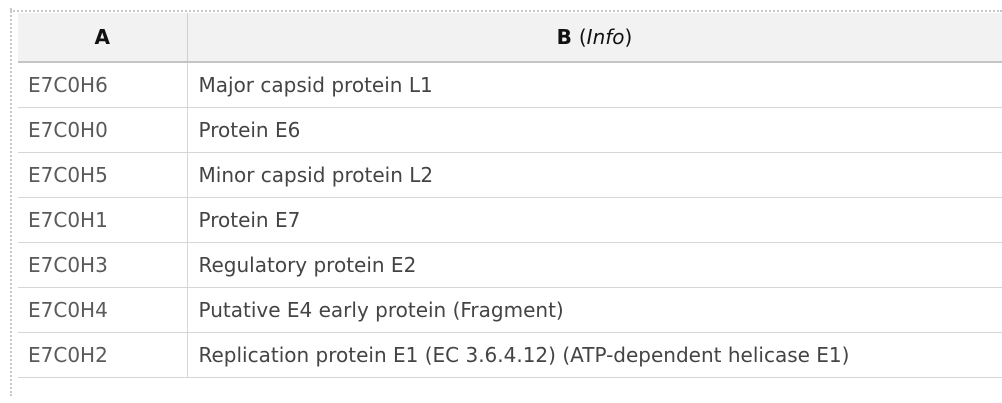  I want to click on cell-a: E7C0H2, so click(103, 355).